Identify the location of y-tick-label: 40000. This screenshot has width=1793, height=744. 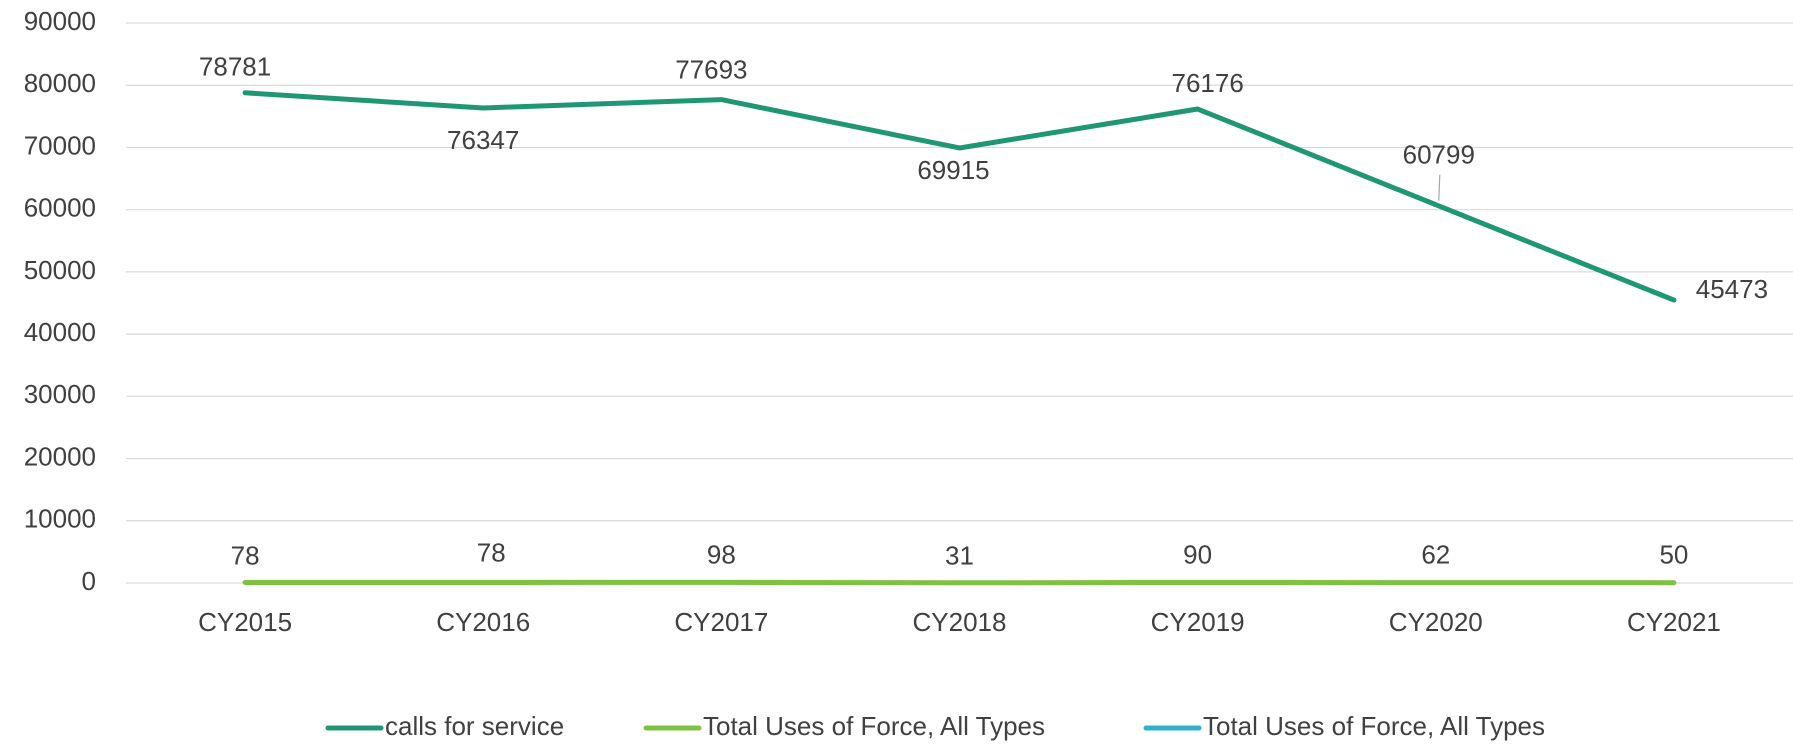
(60, 332).